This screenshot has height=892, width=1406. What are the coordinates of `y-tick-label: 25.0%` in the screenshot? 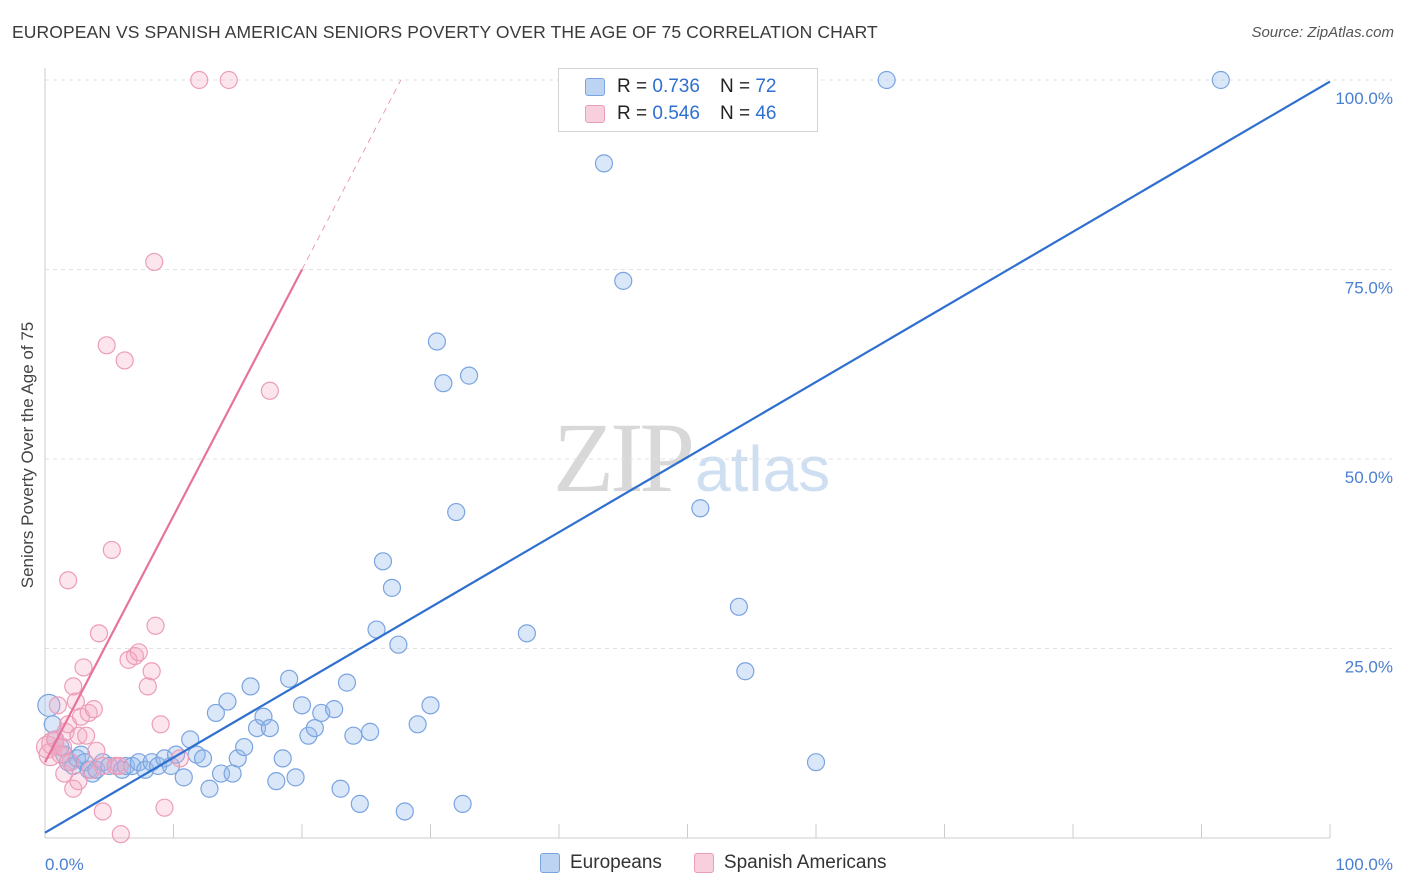 It's located at (1369, 667).